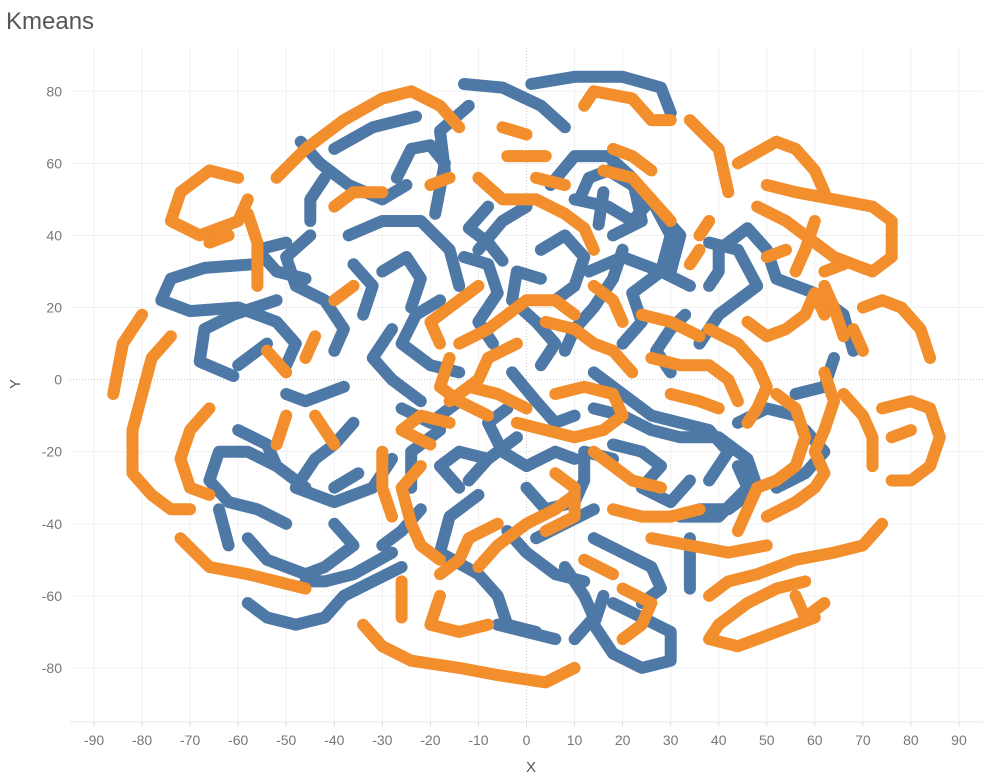  Describe the element at coordinates (911, 740) in the screenshot. I see `x-tick-label: 80` at that location.